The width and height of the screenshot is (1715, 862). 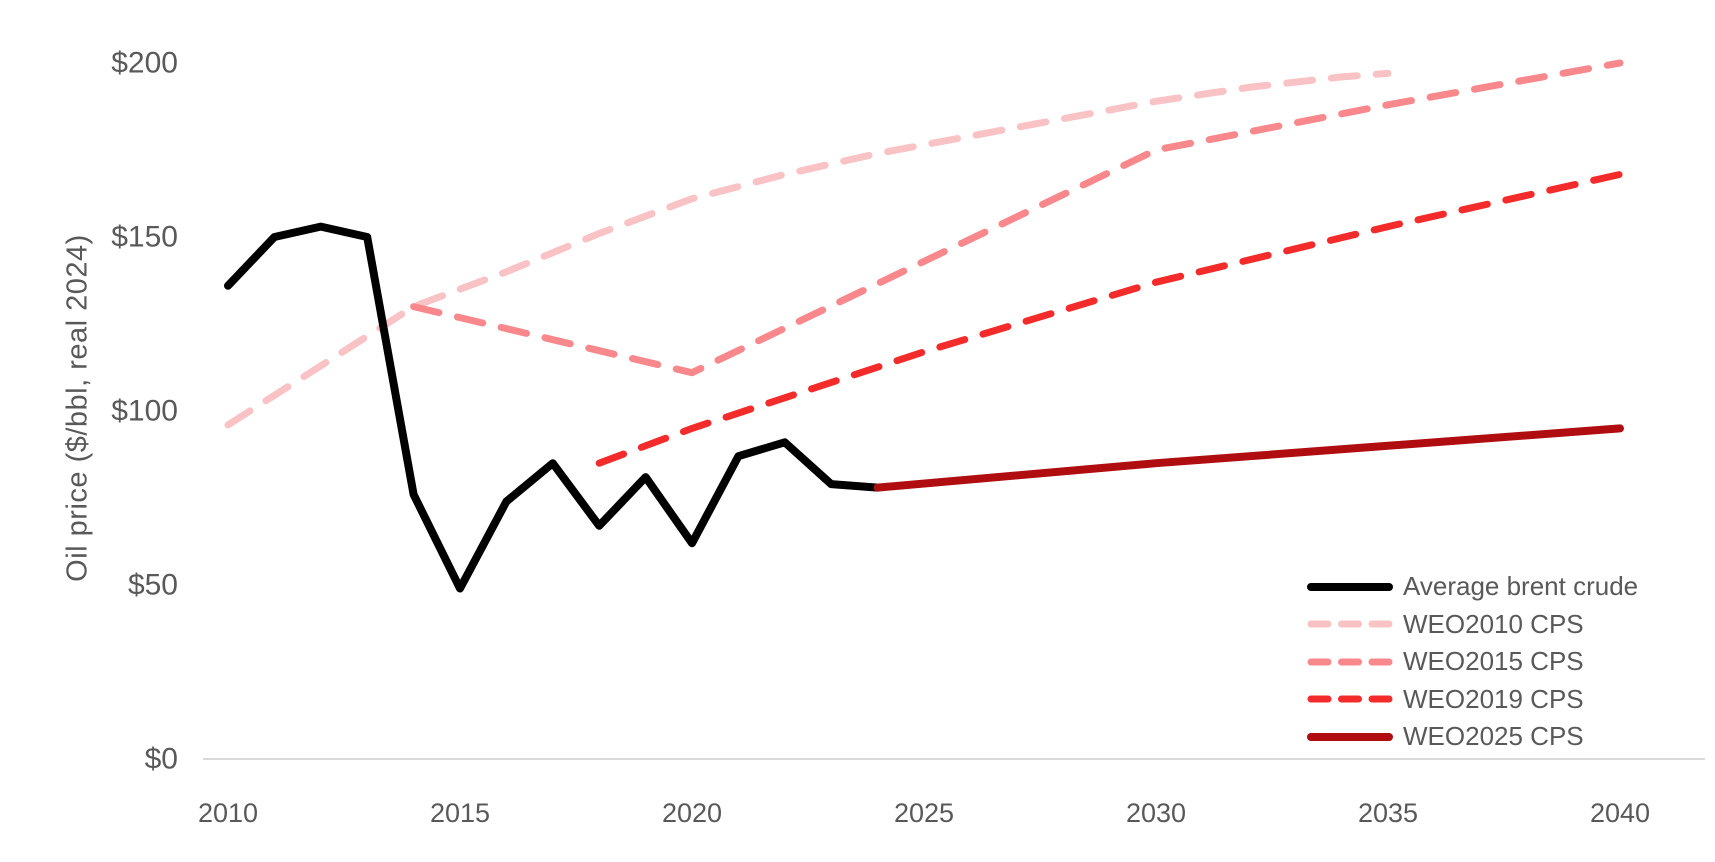 What do you see at coordinates (153, 585) in the screenshot?
I see `y-tick-label: $50` at bounding box center [153, 585].